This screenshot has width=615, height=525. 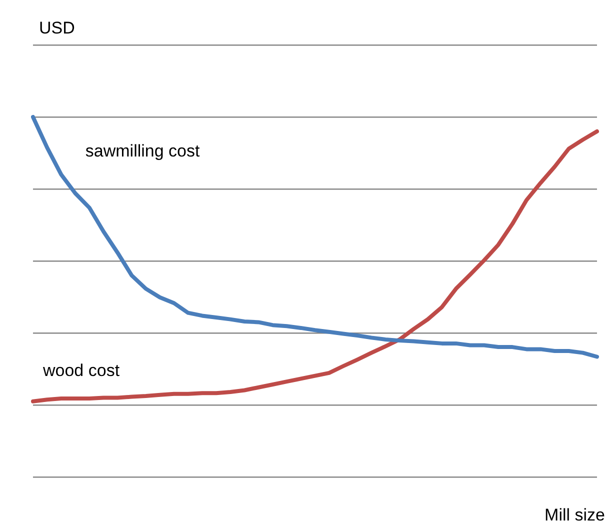 I want to click on y-axis-title: USD, so click(x=57, y=28).